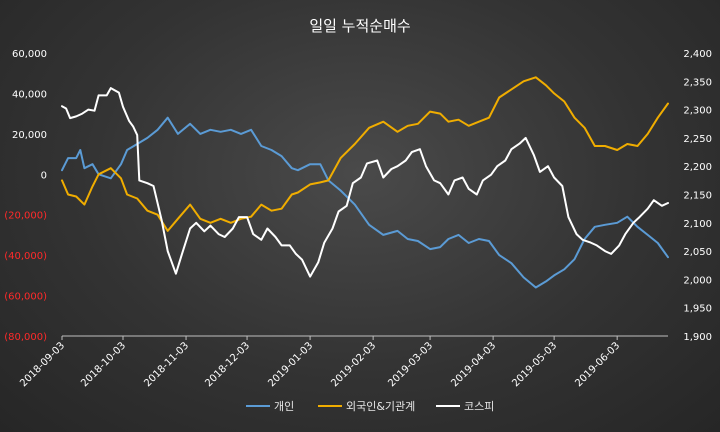 This screenshot has width=720, height=432. What do you see at coordinates (697, 54) in the screenshot?
I see `right-tick-label: 2,400` at bounding box center [697, 54].